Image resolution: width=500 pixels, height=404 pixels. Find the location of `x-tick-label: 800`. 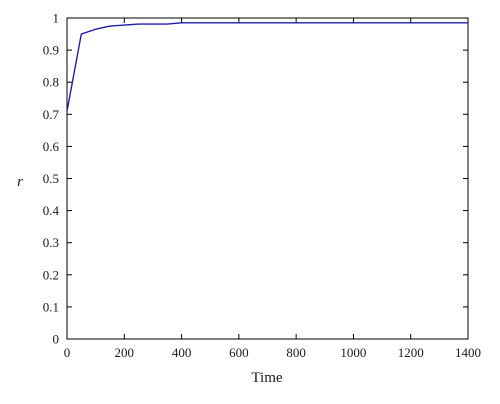

x-tick-label: 800 is located at coordinates (296, 352).